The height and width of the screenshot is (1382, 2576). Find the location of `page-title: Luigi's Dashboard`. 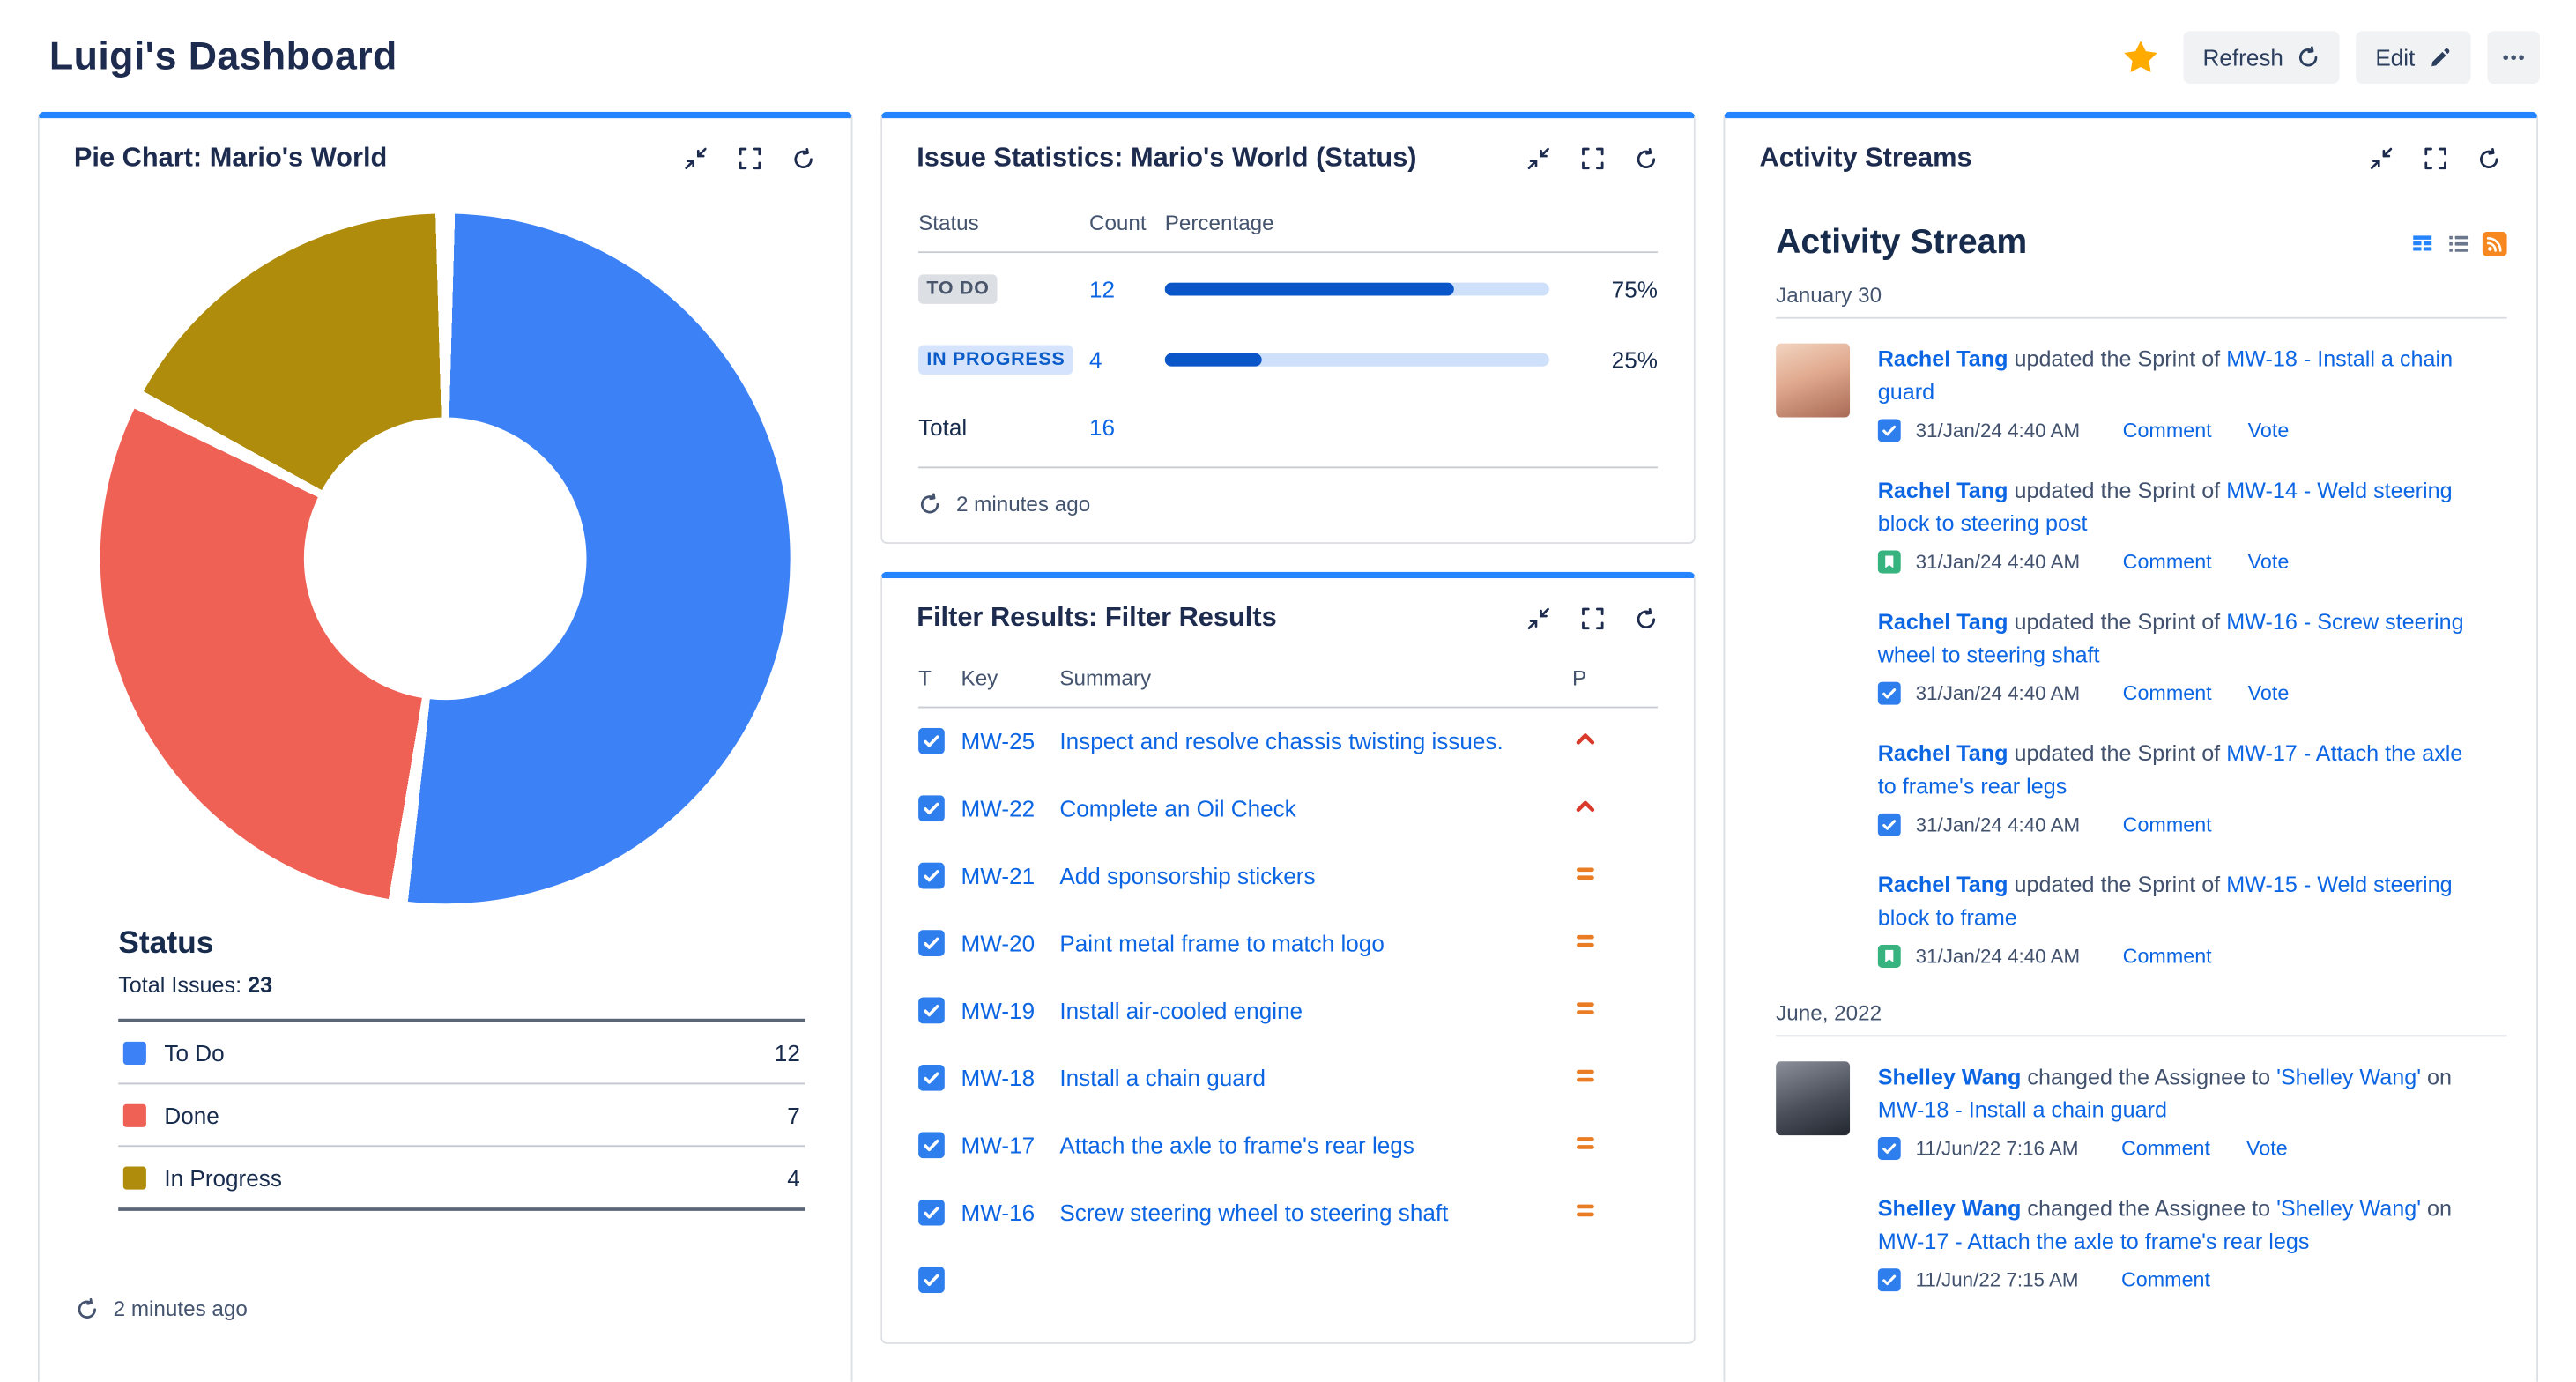

page-title: Luigi's Dashboard is located at coordinates (222, 56).